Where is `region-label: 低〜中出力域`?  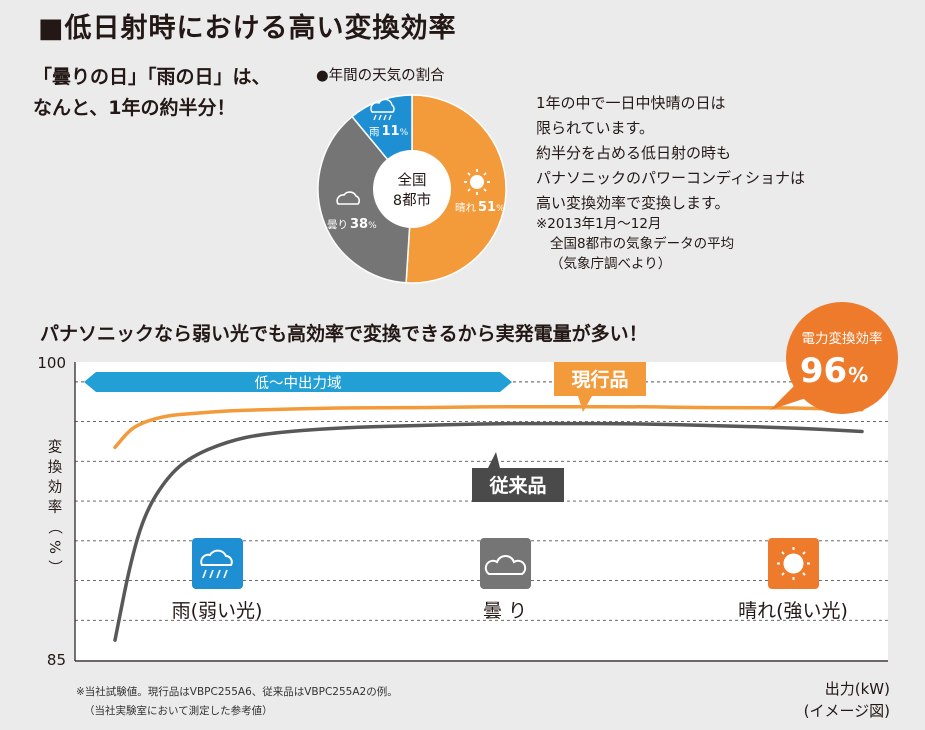
region-label: 低〜中出力域 is located at coordinates (298, 383).